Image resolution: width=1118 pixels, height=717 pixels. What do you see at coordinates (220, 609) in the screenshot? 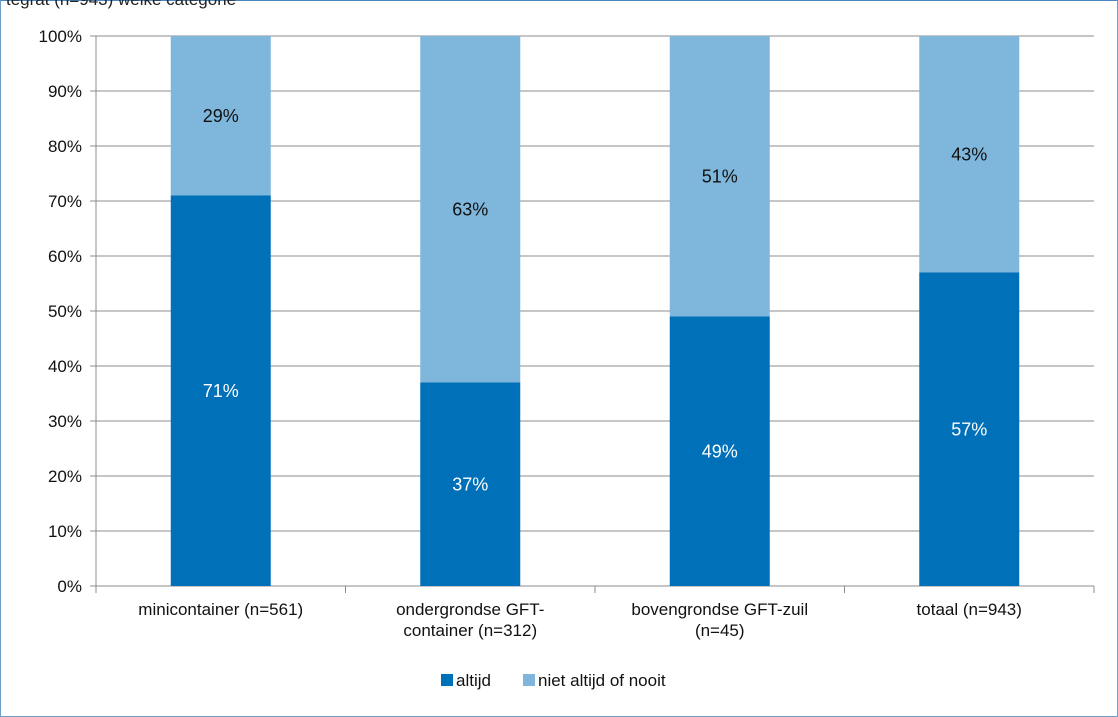
I see `x-category-label: minicontainer (n=561)` at bounding box center [220, 609].